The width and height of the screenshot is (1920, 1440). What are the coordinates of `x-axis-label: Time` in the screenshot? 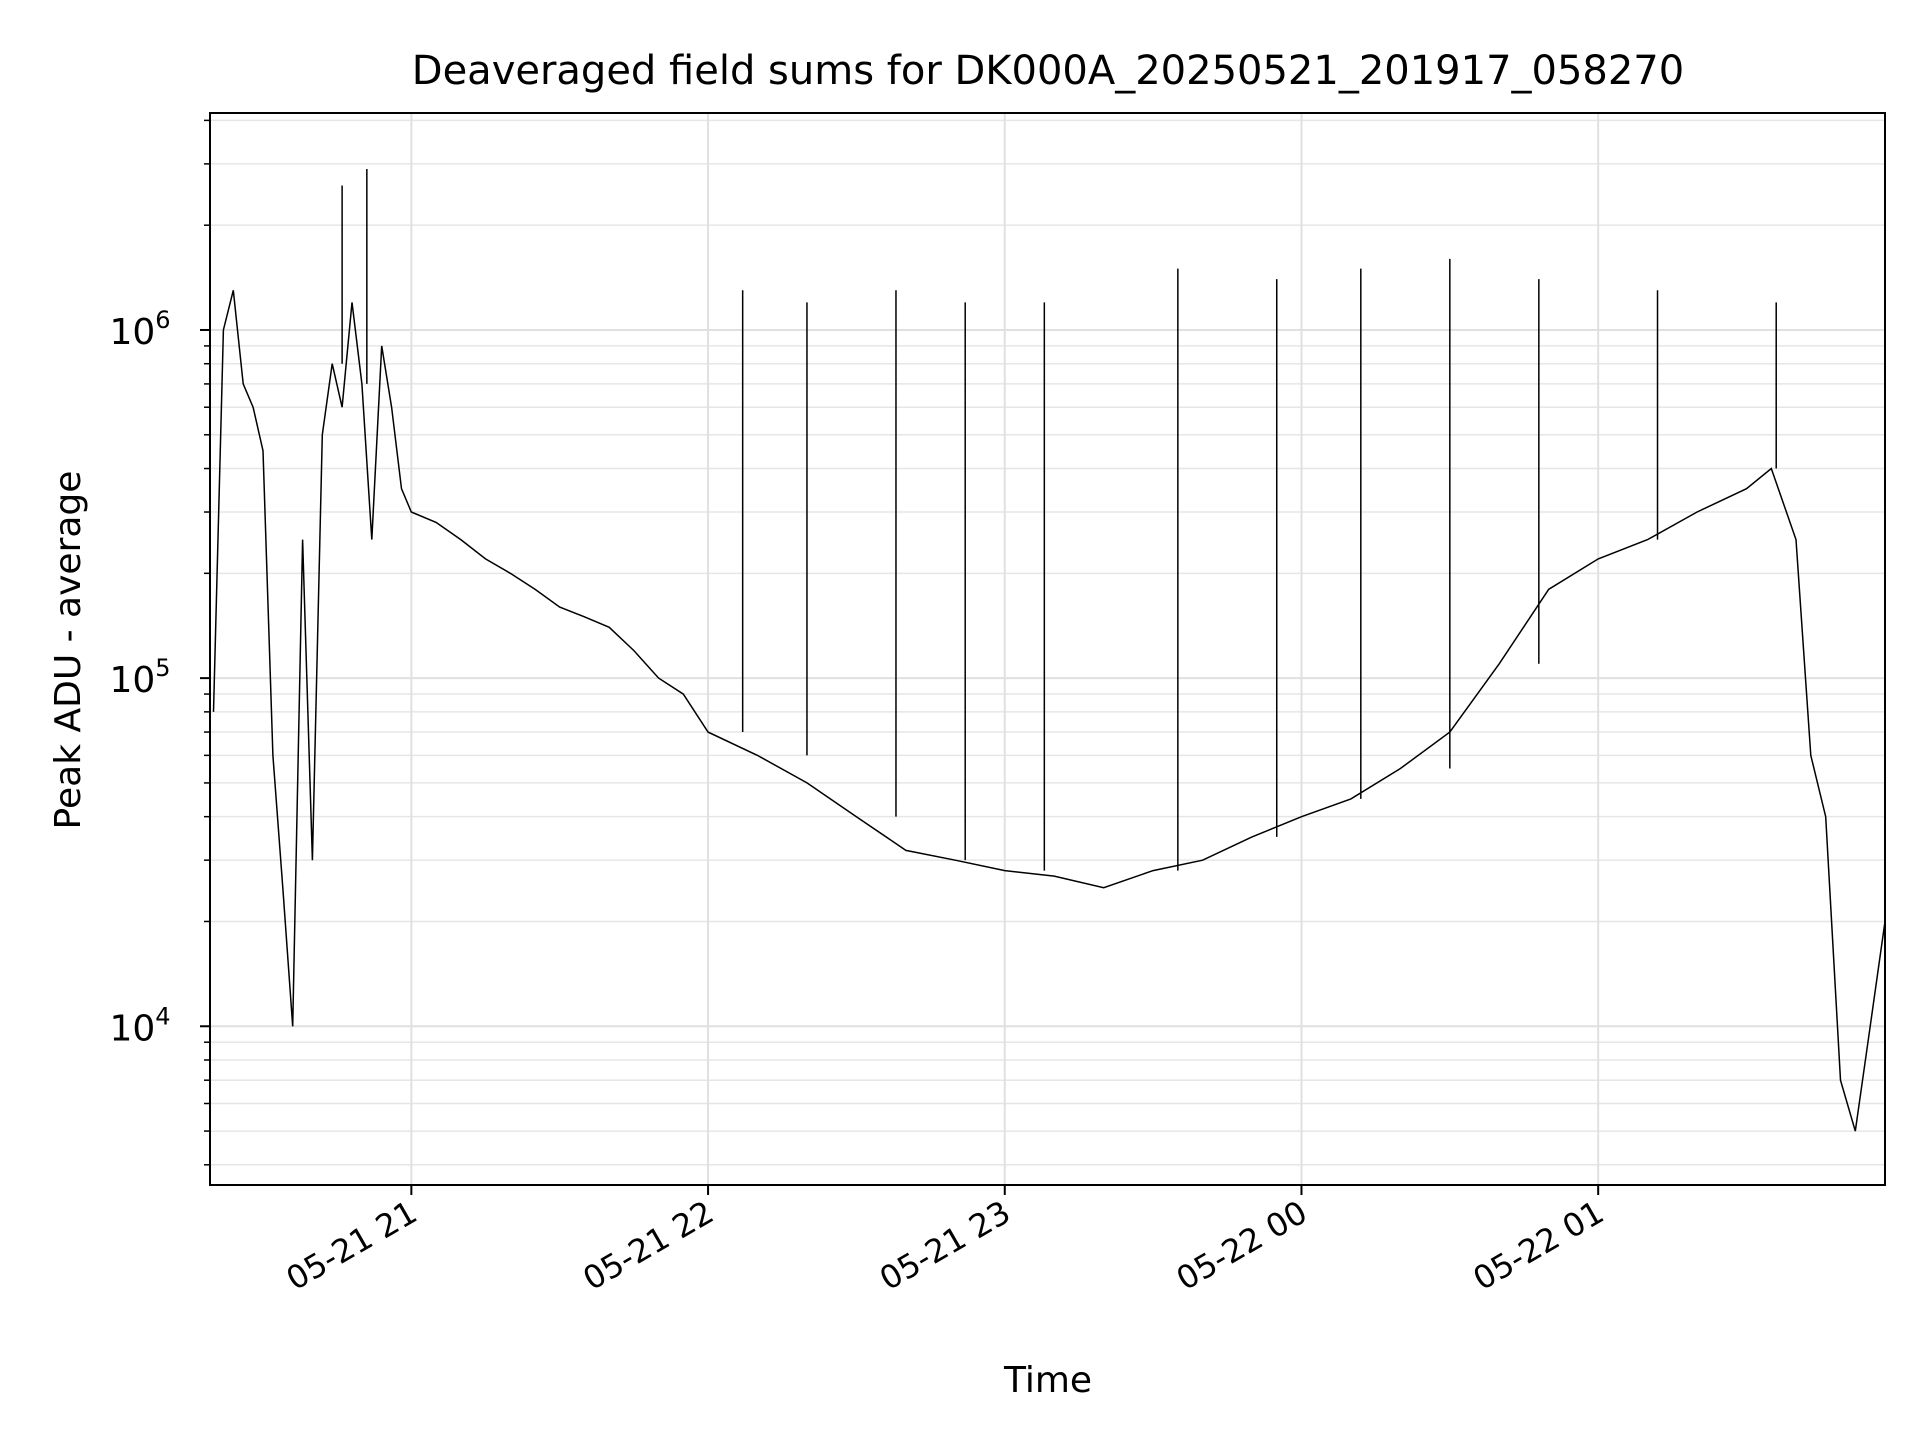 It's located at (1047, 1380).